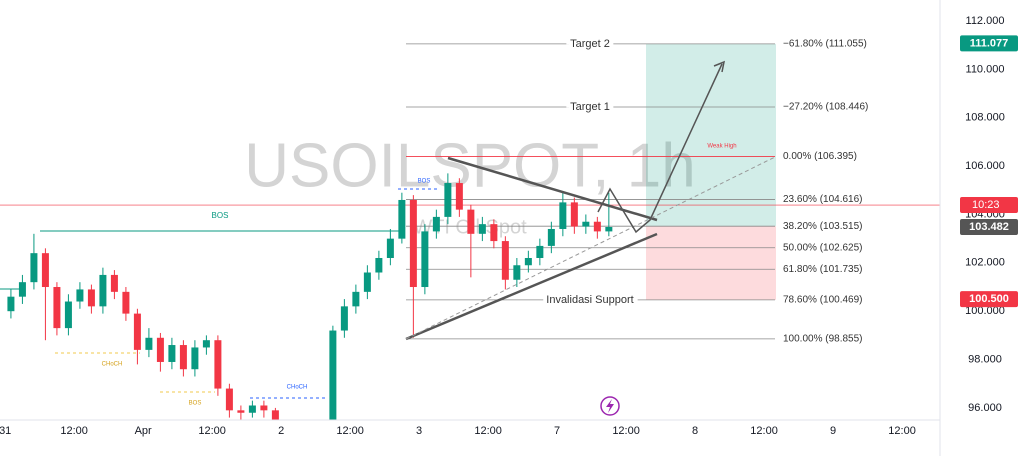 The width and height of the screenshot is (1024, 456). Describe the element at coordinates (823, 299) in the screenshot. I see `fib-label: 78.60% (100.469)` at that location.